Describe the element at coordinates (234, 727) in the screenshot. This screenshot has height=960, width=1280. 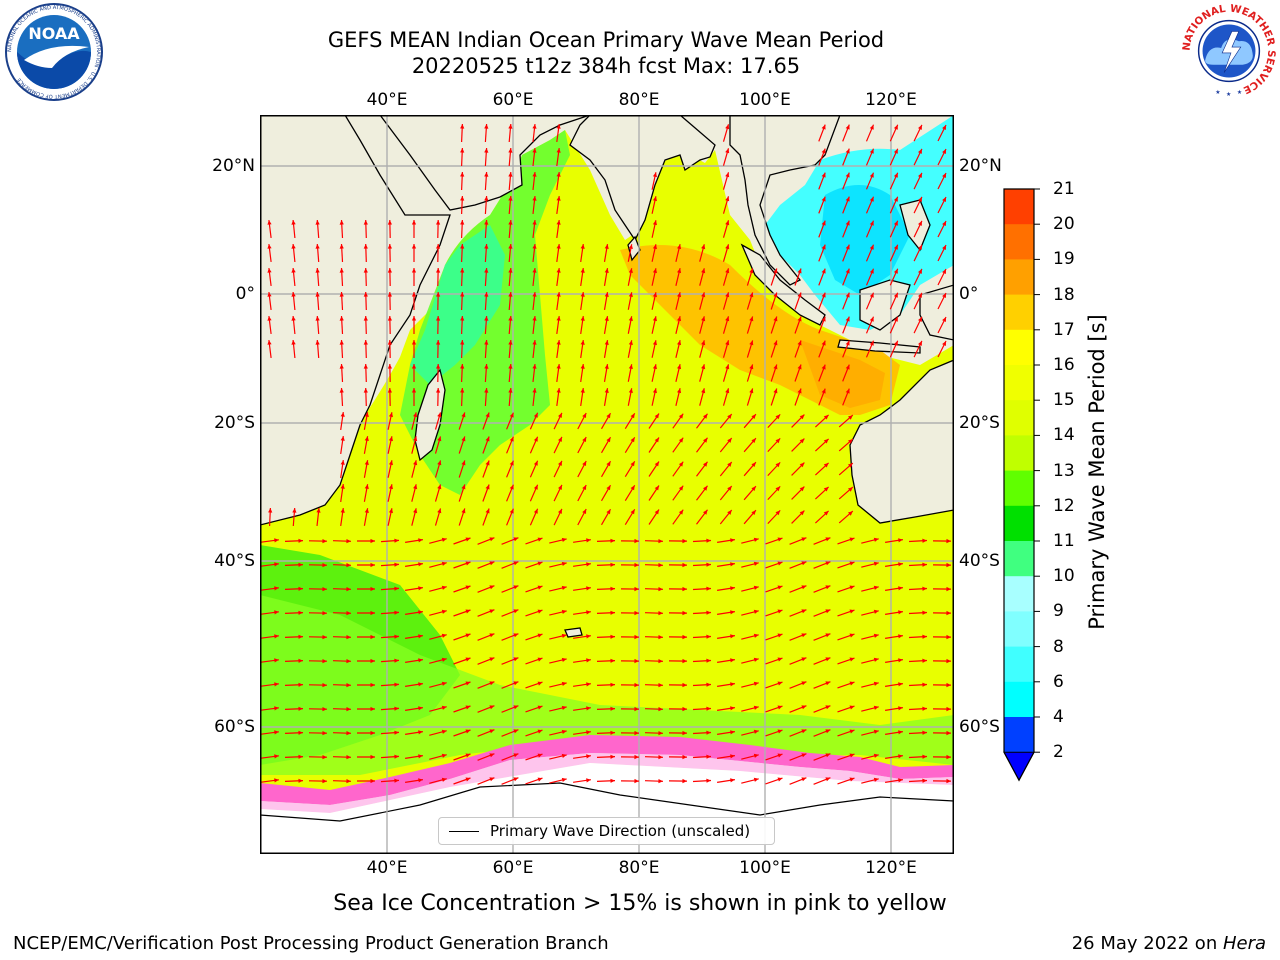
I see `lat-label-left: 60°S` at that location.